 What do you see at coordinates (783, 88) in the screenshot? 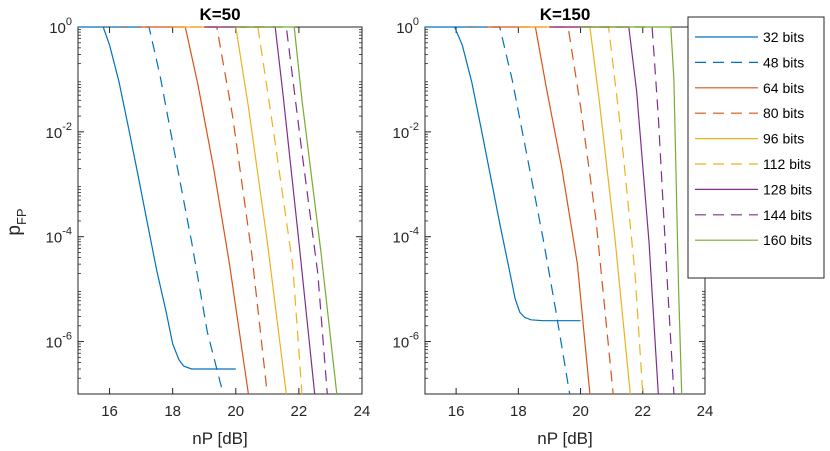
I see `legend-label: 64 bits` at bounding box center [783, 88].